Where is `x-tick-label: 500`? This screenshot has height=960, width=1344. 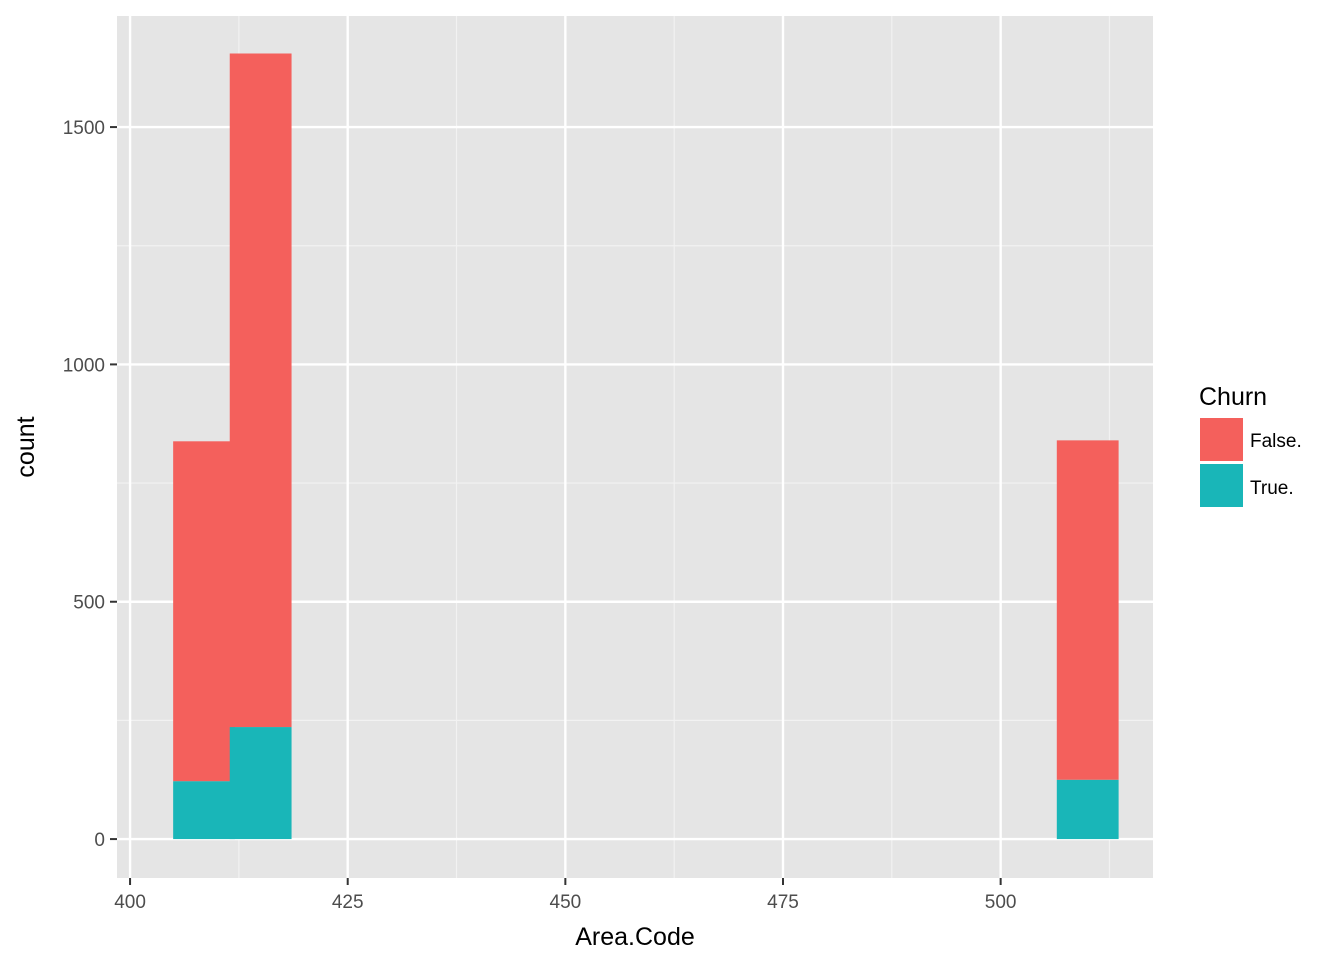
x-tick-label: 500 is located at coordinates (1001, 902).